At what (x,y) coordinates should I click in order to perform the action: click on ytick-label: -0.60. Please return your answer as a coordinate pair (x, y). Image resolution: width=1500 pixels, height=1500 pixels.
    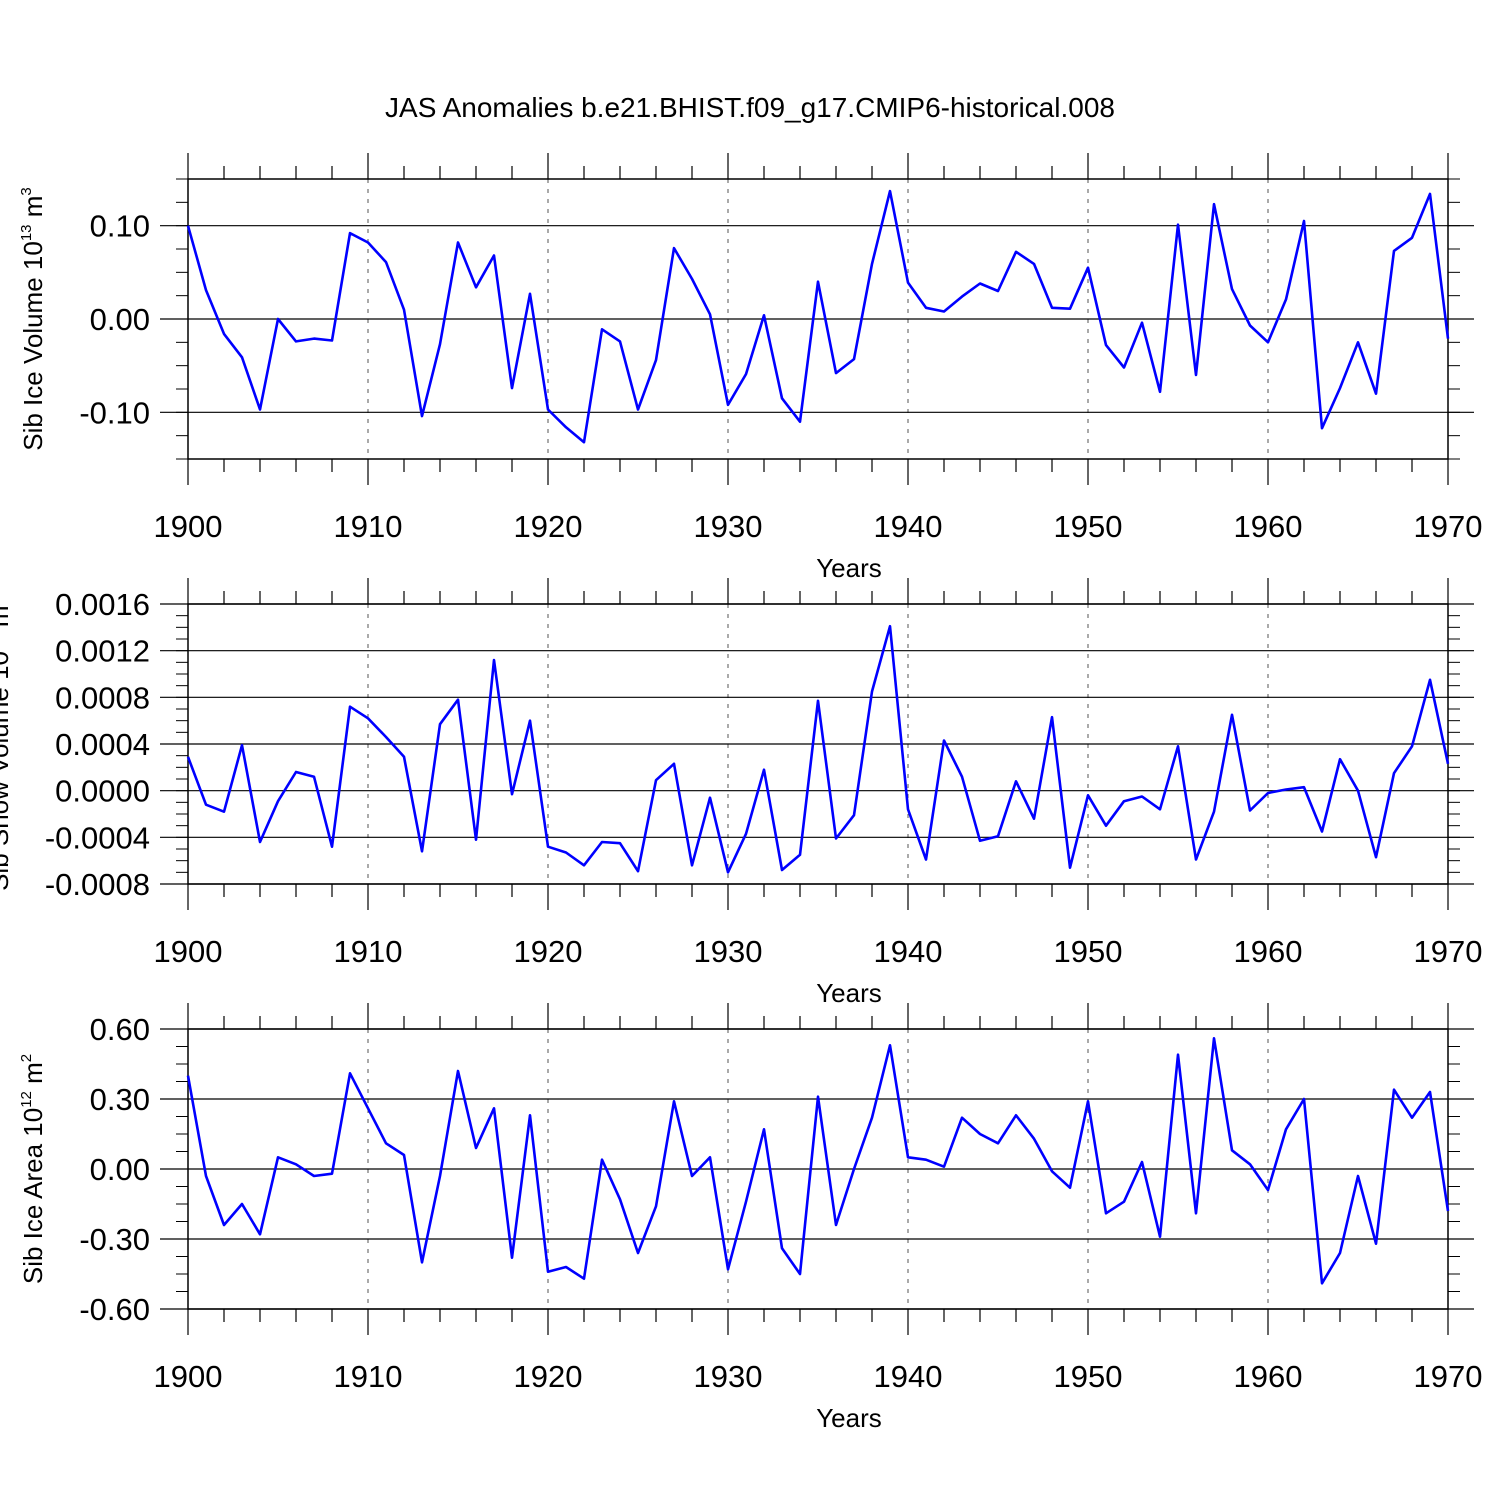
    Looking at the image, I should click on (114, 1309).